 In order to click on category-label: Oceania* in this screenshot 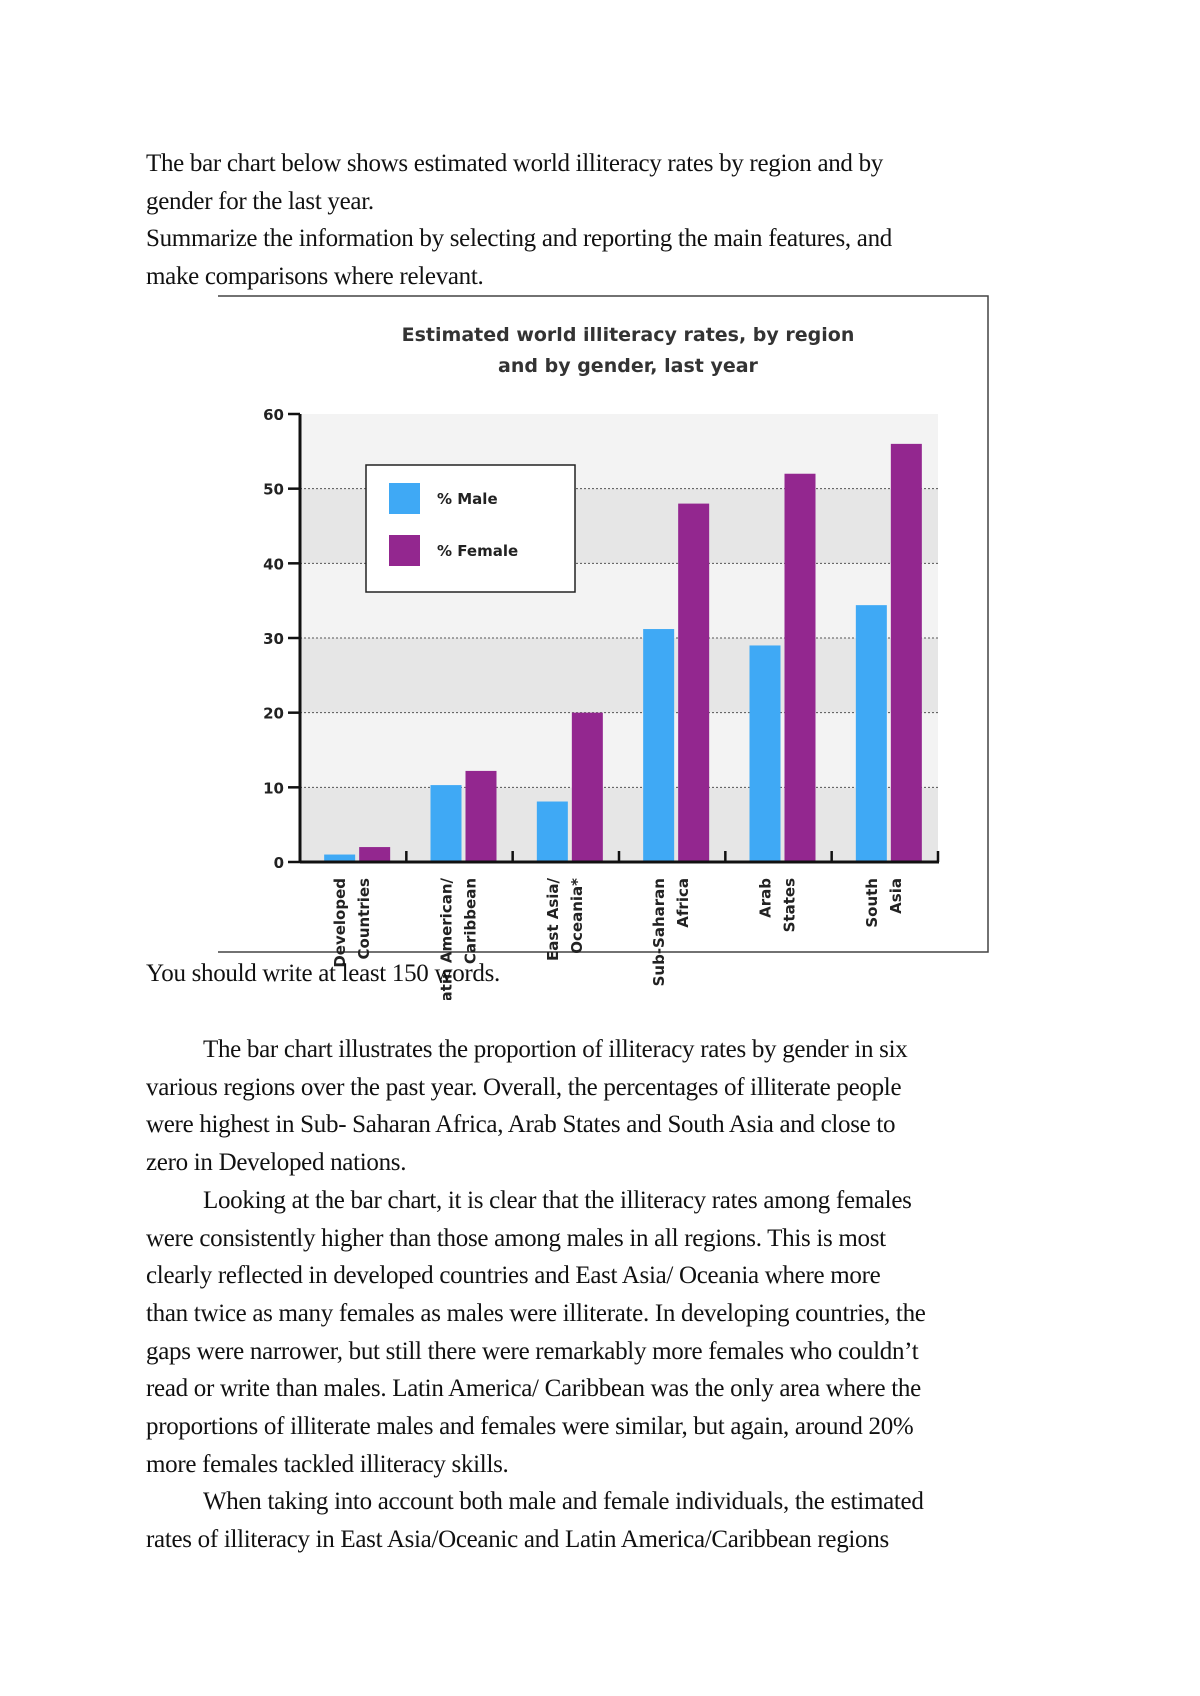, I will do `click(577, 916)`.